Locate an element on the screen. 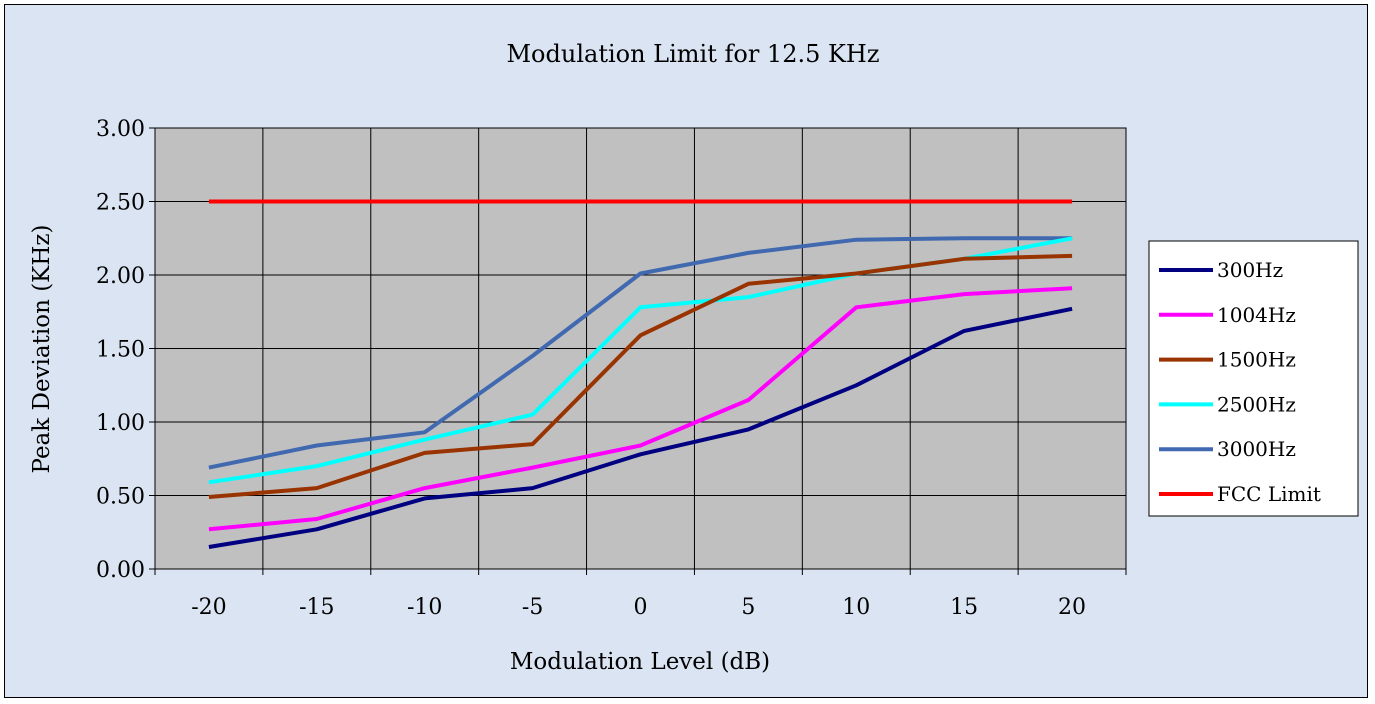 The image size is (1375, 704). legend-label-3000hz: 3000Hz is located at coordinates (1256, 449).